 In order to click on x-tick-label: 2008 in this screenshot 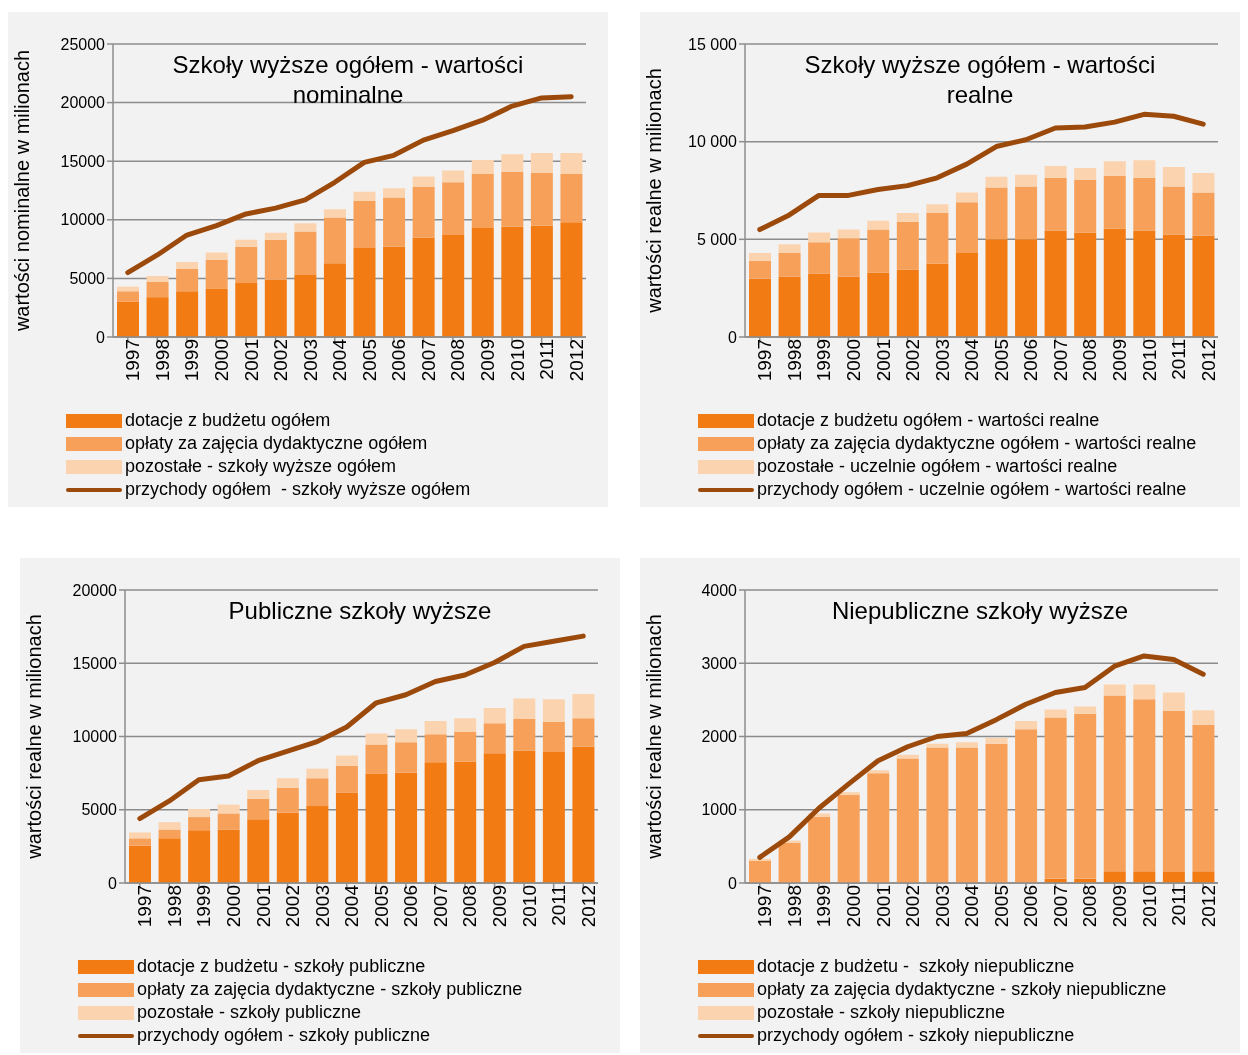, I will do `click(458, 360)`.